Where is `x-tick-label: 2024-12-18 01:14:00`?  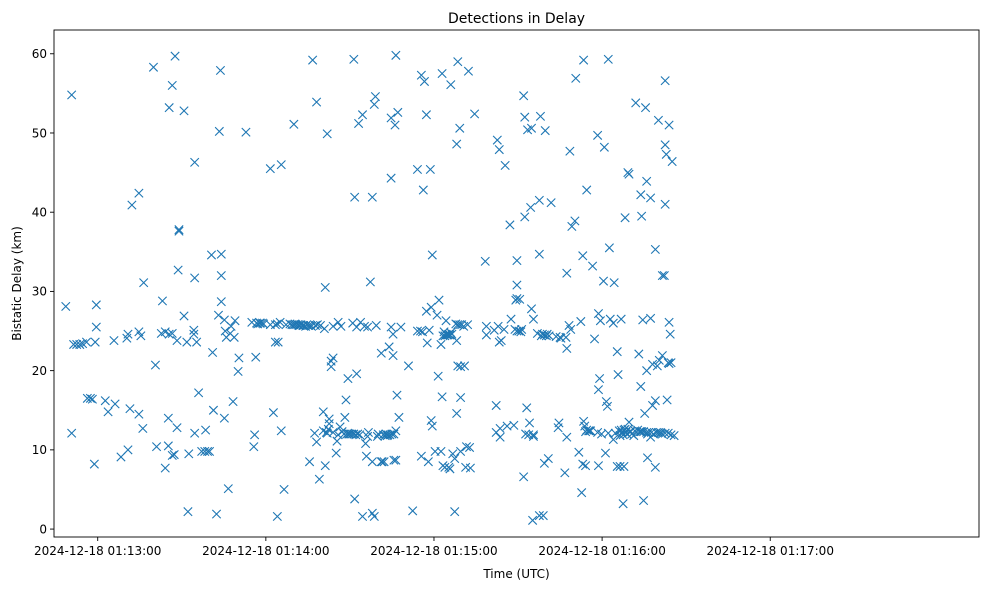
x-tick-label: 2024-12-18 01:14:00 is located at coordinates (265, 551).